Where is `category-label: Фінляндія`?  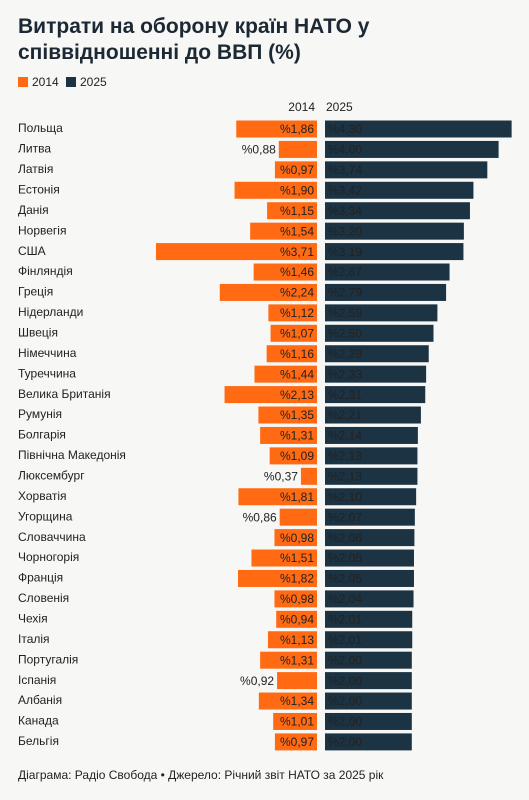 category-label: Фінляндія is located at coordinates (45, 271).